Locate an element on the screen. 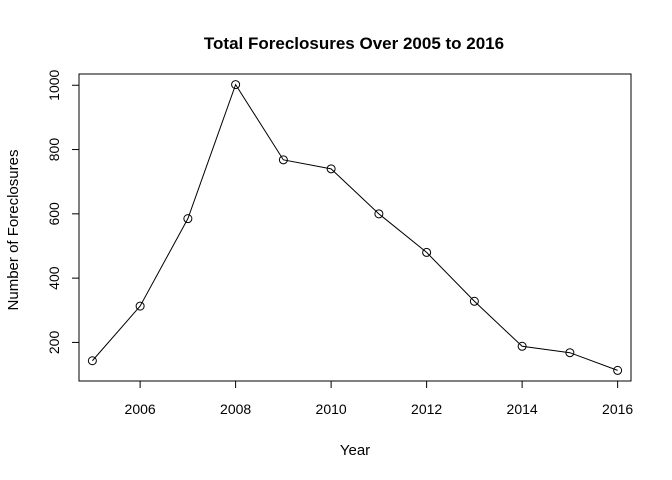 The image size is (672, 480). x-tick-label: 2008 is located at coordinates (235, 409).